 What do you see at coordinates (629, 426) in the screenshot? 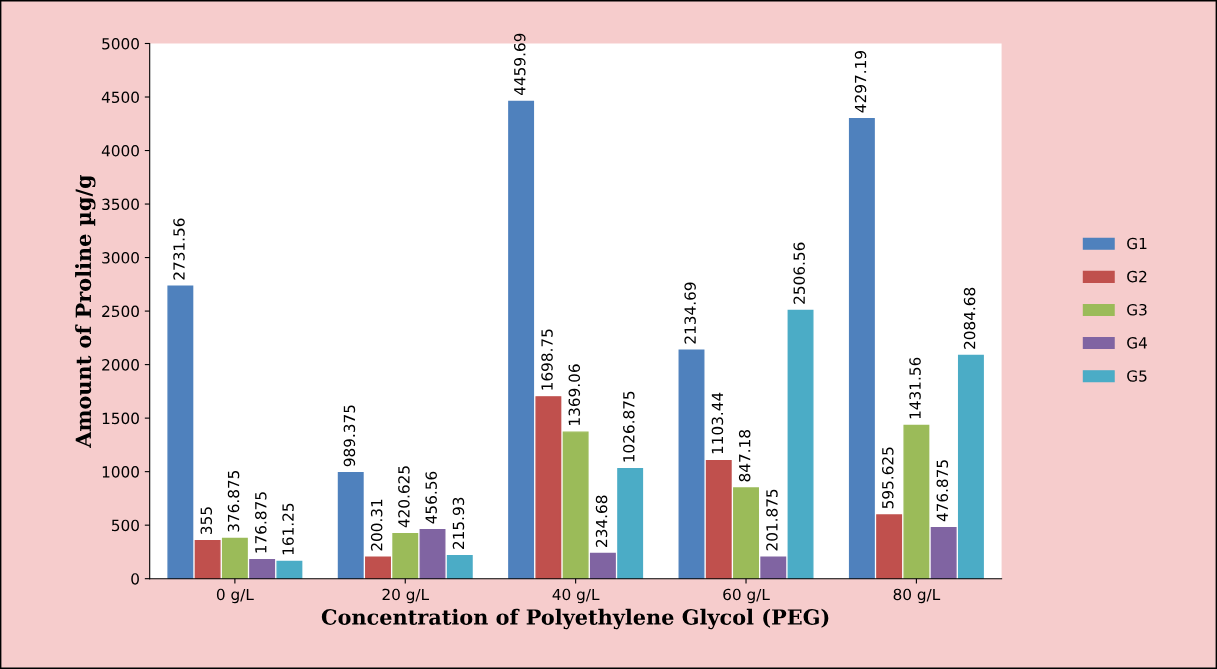
I see `data-label: 1026.875` at bounding box center [629, 426].